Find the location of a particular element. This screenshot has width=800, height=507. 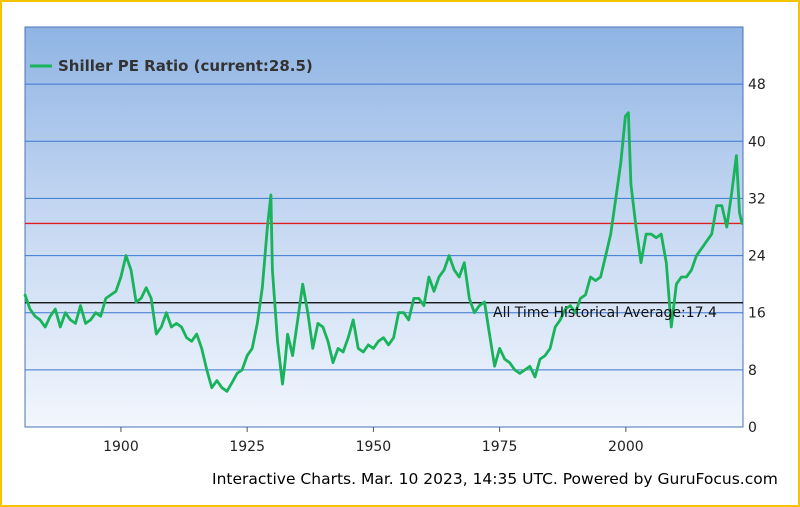

y-tick-label: 24 is located at coordinates (757, 257).